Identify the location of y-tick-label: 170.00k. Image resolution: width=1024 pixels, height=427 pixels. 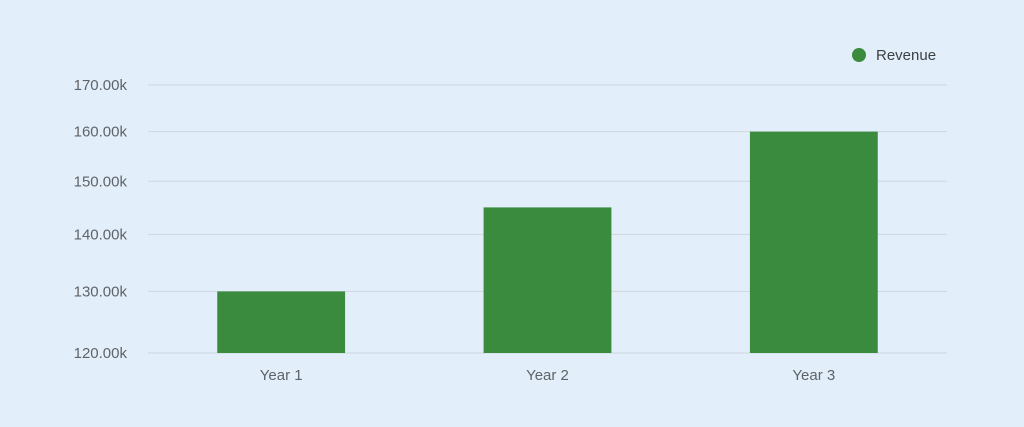
(101, 85).